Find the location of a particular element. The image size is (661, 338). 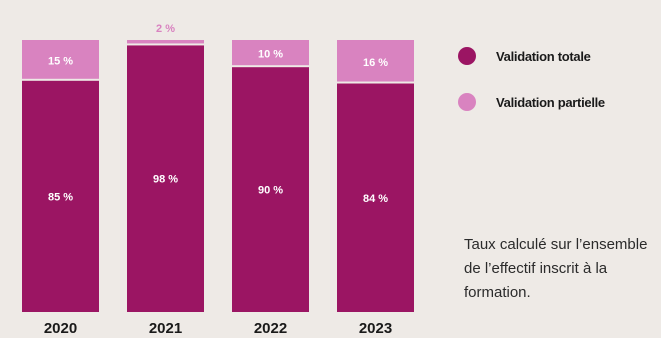

legend-item-total: Validation totale is located at coordinates (531, 56).